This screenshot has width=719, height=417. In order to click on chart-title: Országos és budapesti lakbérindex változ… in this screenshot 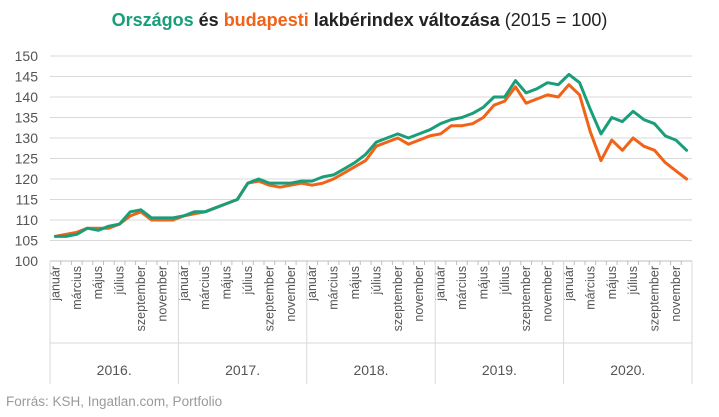, I will do `click(359, 20)`.